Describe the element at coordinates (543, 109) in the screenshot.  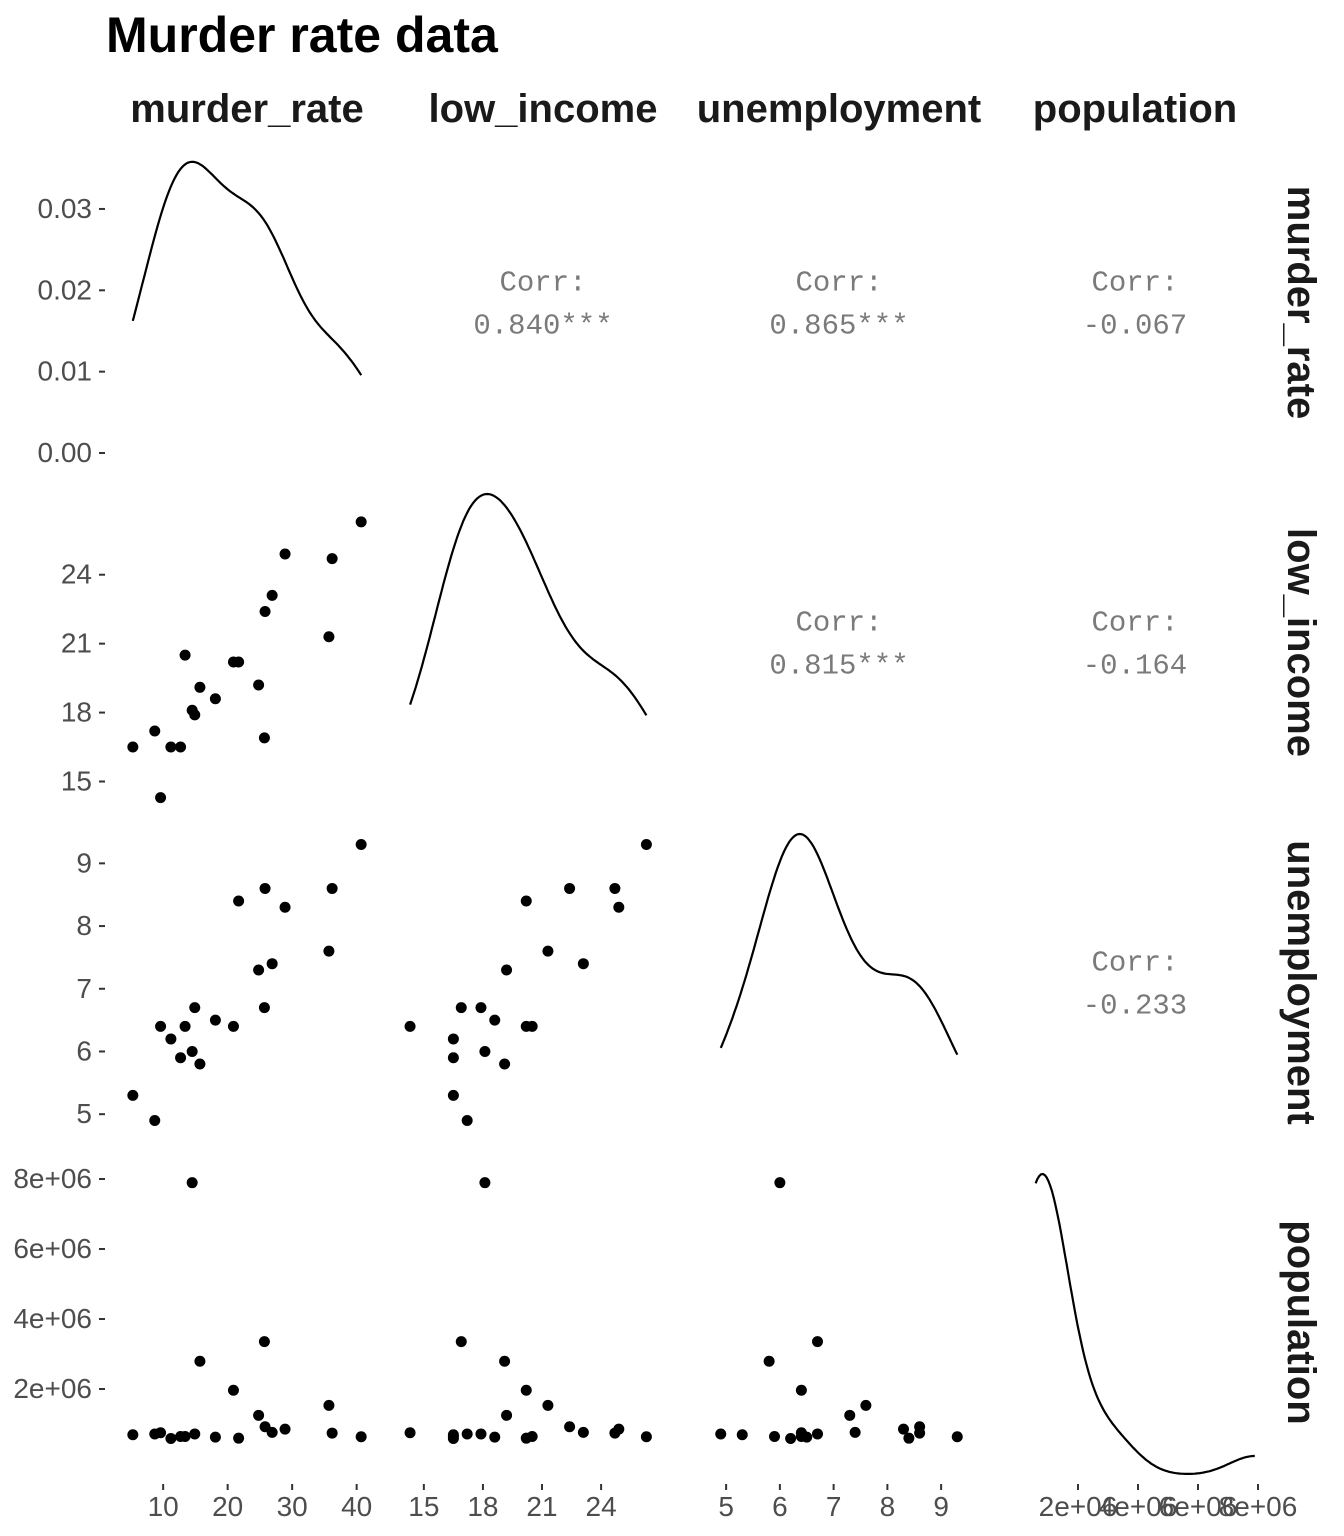
I see `column-strip-label: low_income` at that location.